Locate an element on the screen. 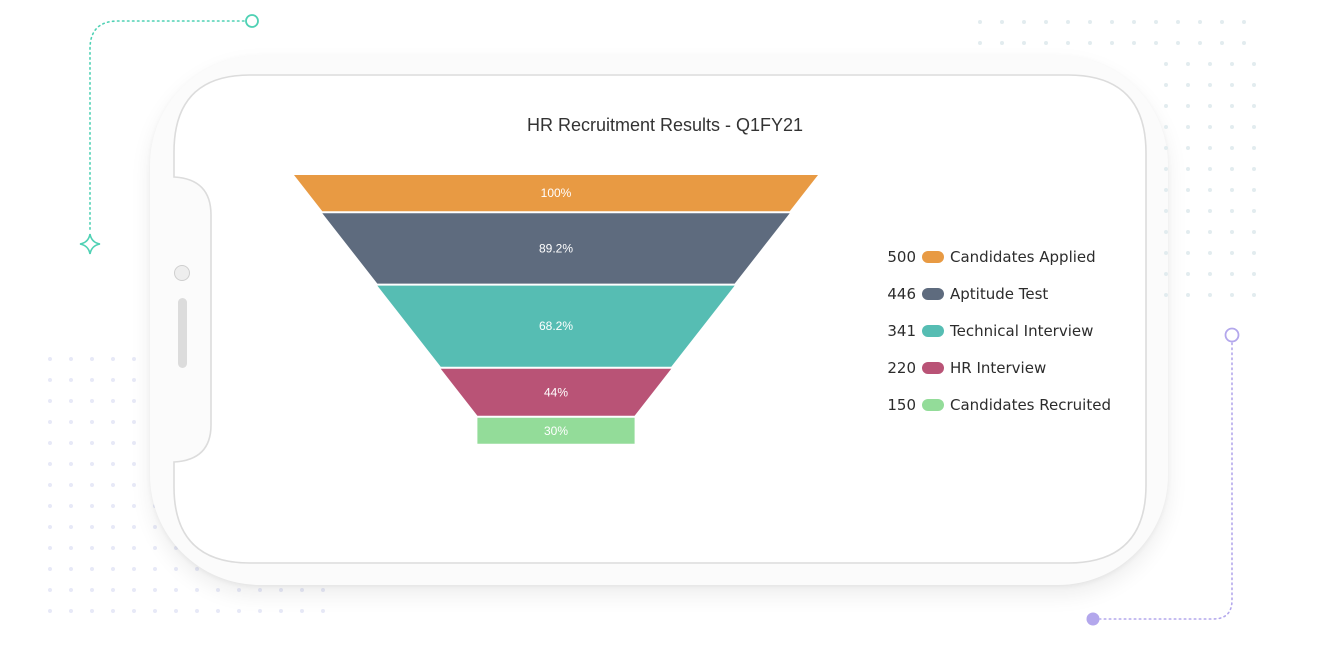 The height and width of the screenshot is (656, 1320). purple-ring-icon is located at coordinates (1232, 335).